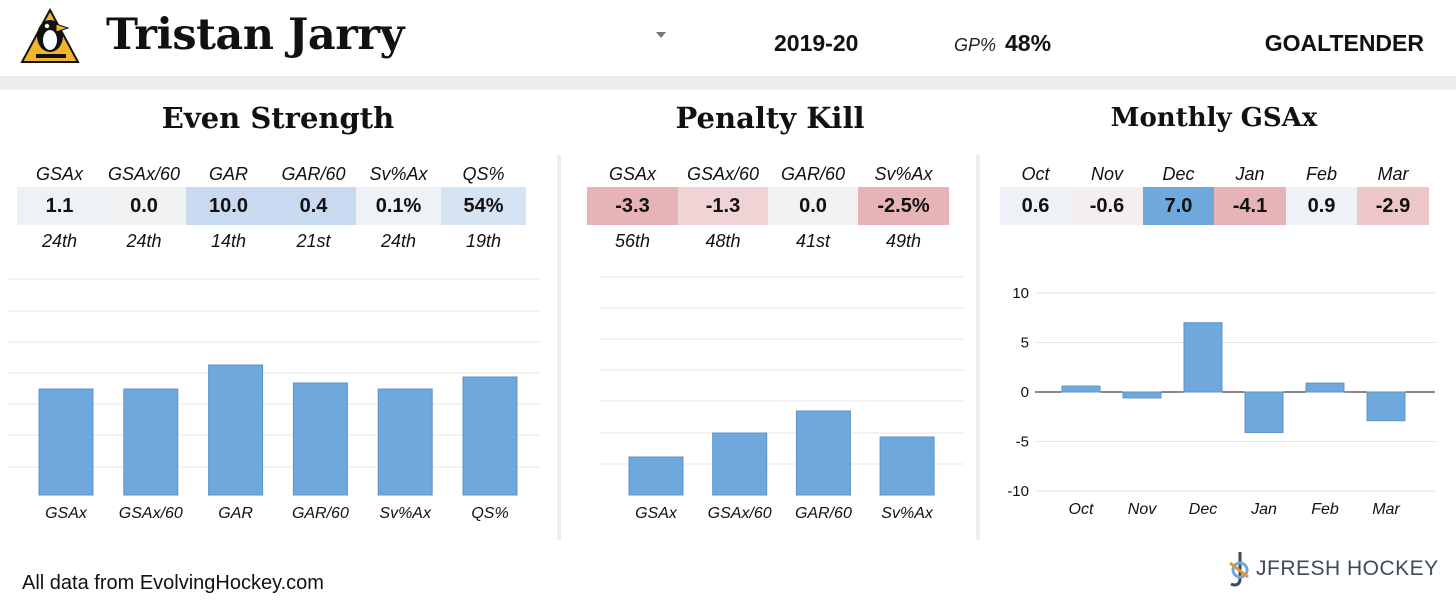  What do you see at coordinates (1250, 174) in the screenshot?
I see `month-label: Jan` at bounding box center [1250, 174].